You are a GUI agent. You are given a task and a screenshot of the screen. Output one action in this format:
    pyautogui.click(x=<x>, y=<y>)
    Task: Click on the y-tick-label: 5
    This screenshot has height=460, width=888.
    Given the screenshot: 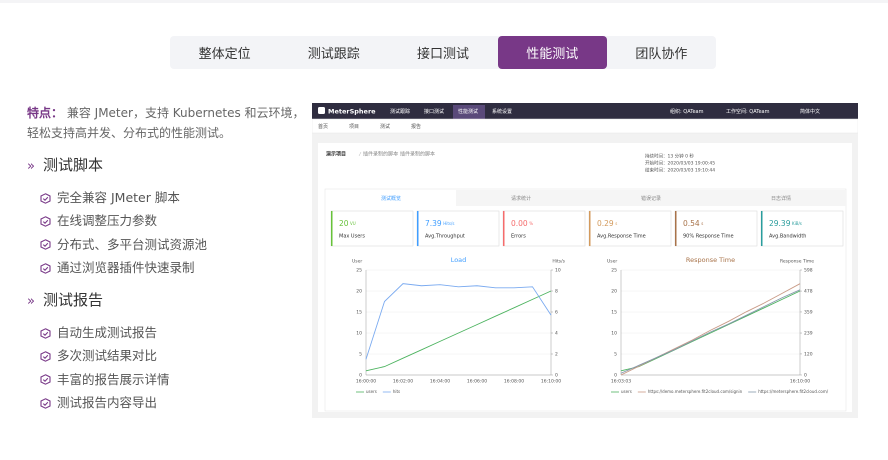 What is the action you would take?
    pyautogui.click(x=615, y=355)
    